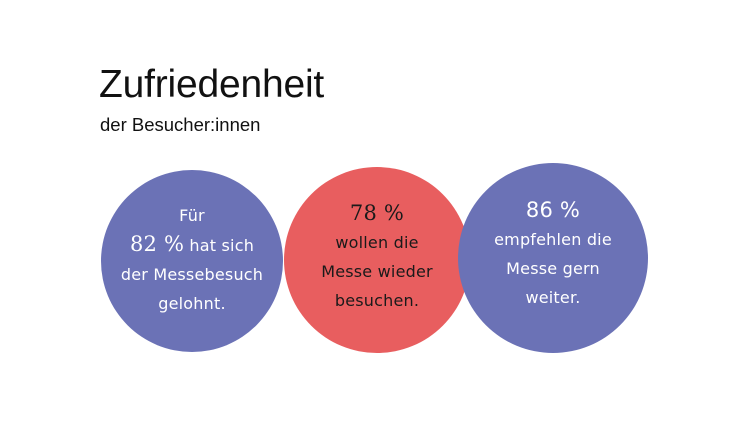  I want to click on stat-value: 78 %, so click(377, 213).